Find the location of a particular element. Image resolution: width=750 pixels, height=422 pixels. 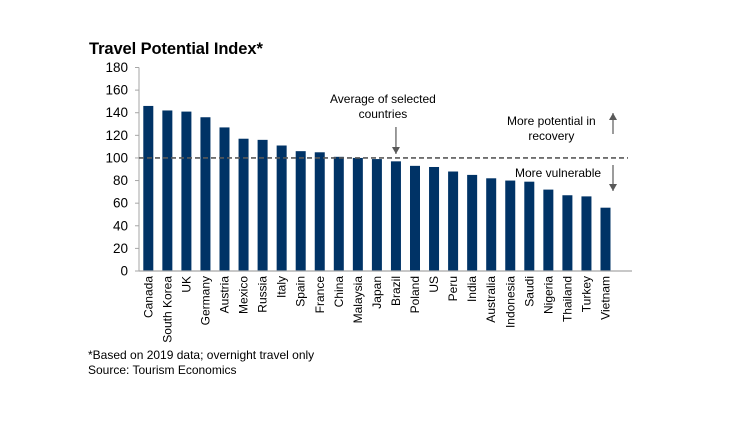

x-tick-label: Indonesia is located at coordinates (510, 302).